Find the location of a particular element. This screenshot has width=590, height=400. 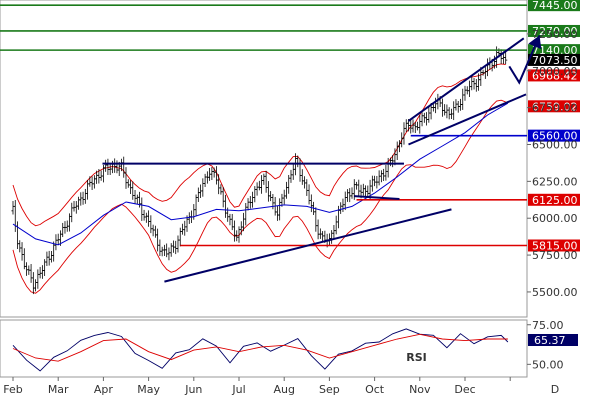

y-tick-label: 6750.00 is located at coordinates (555, 108).